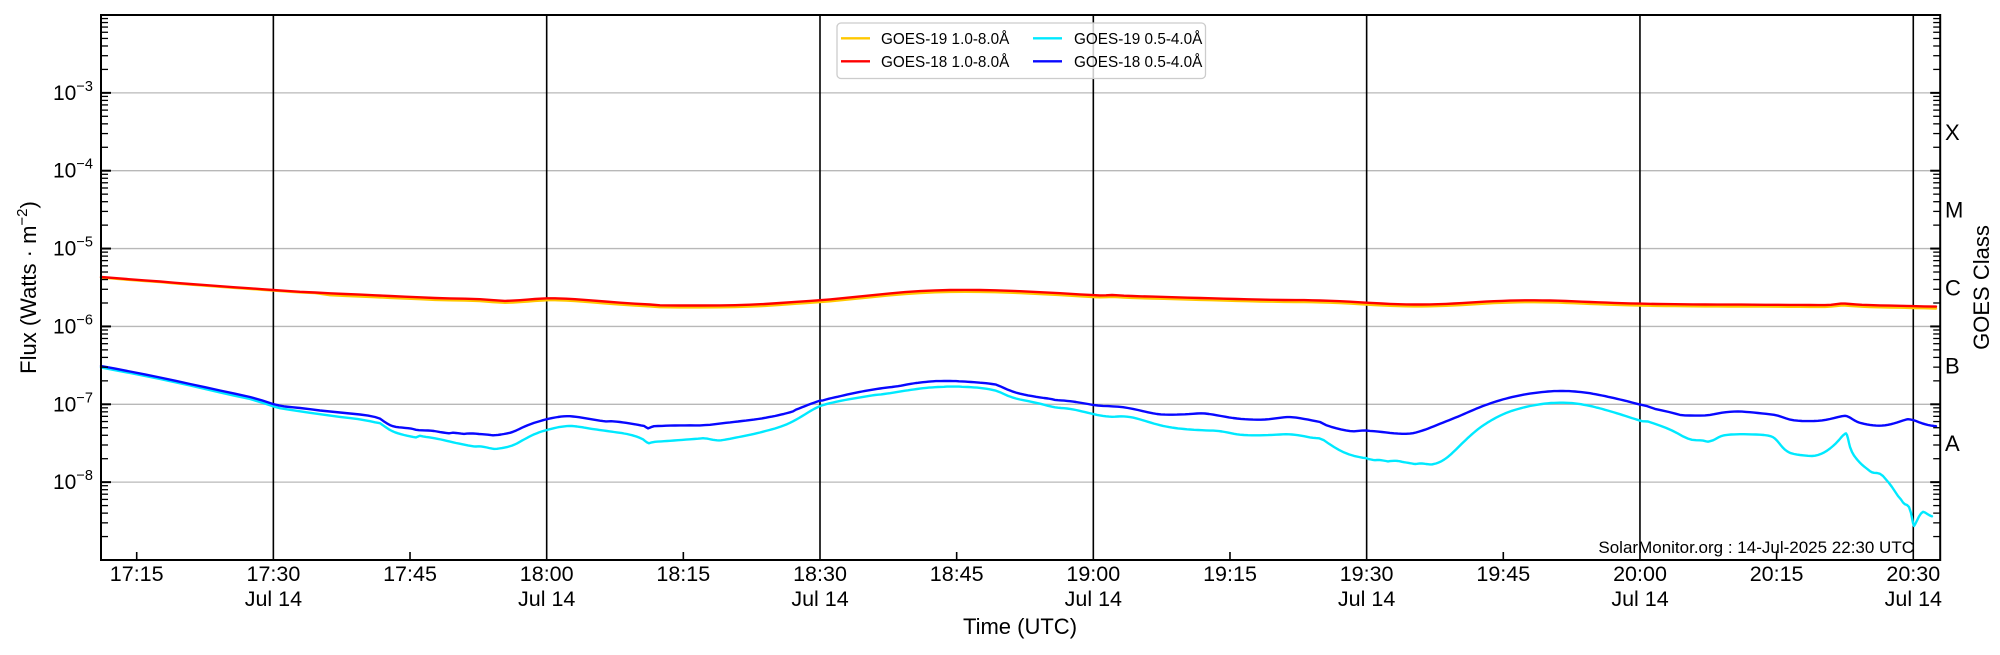 The image size is (2000, 655). Describe the element at coordinates (1953, 288) in the screenshot. I see `svg-text: C` at that location.